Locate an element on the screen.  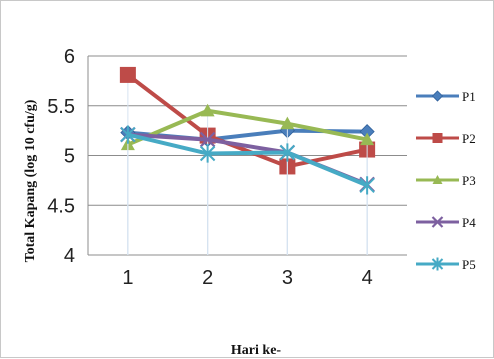
y-axis-title: Total Kapang (log 10 cfu/g) is located at coordinates (30, 180).